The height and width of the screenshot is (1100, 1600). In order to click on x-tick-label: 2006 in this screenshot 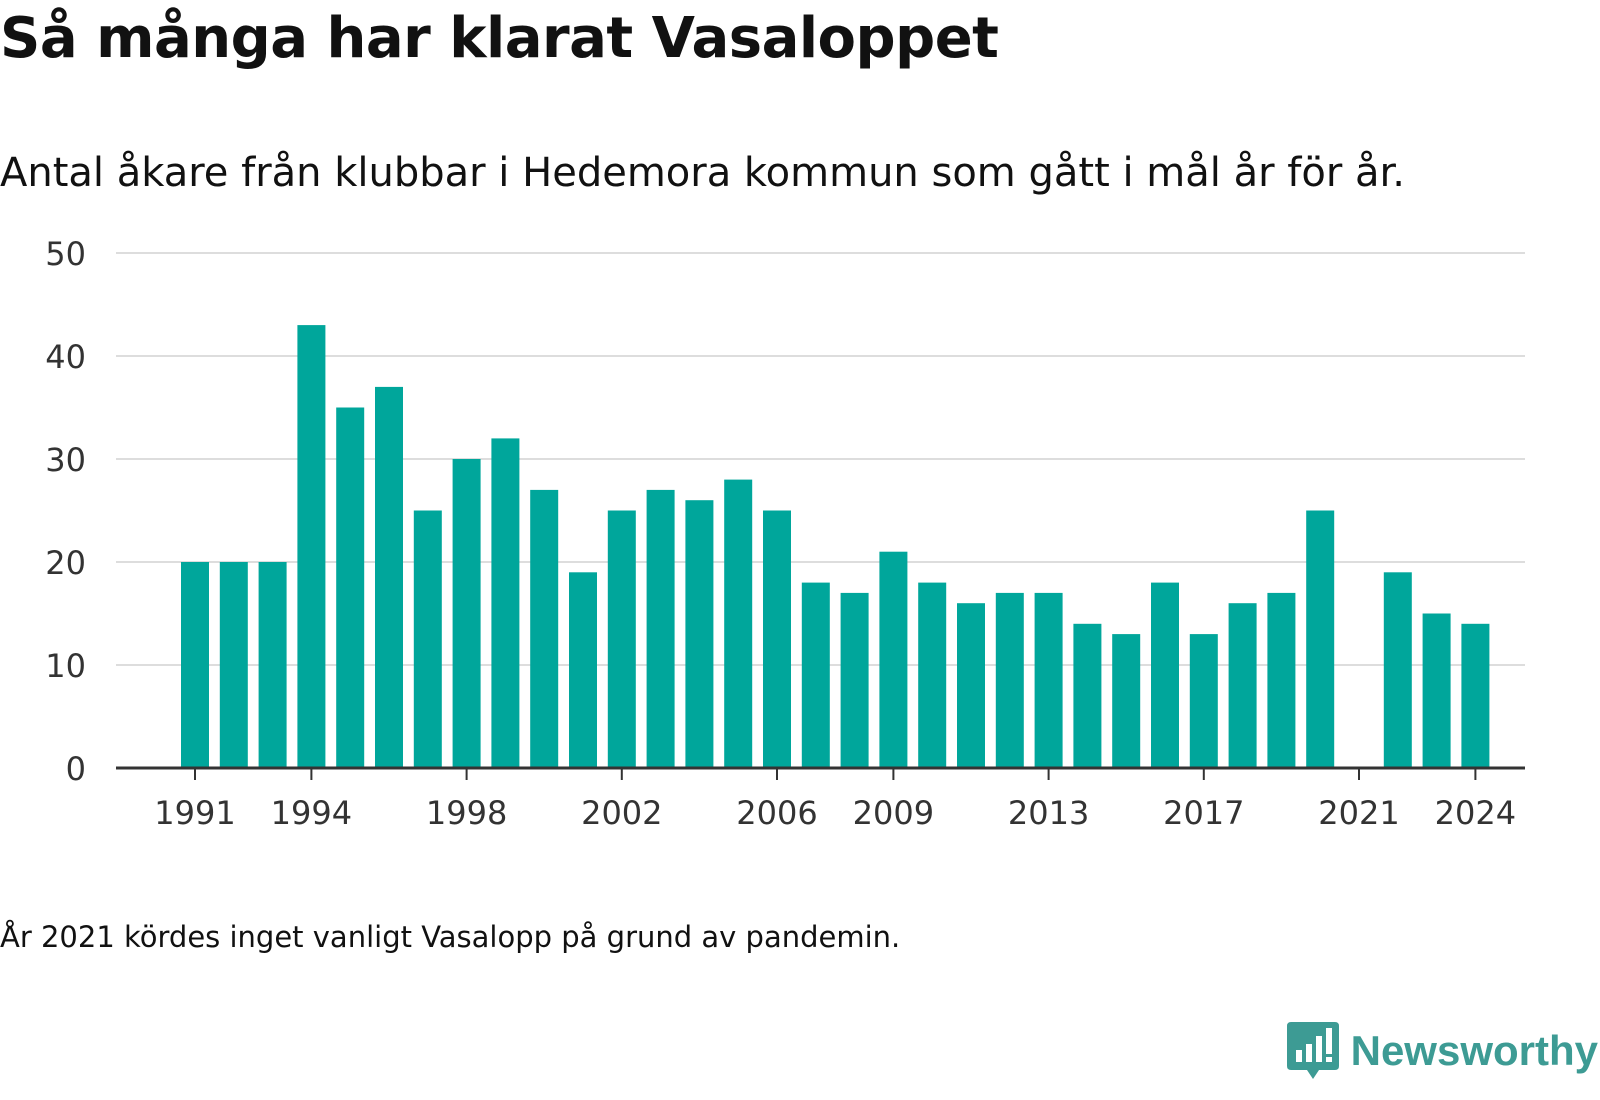, I will do `click(776, 813)`.